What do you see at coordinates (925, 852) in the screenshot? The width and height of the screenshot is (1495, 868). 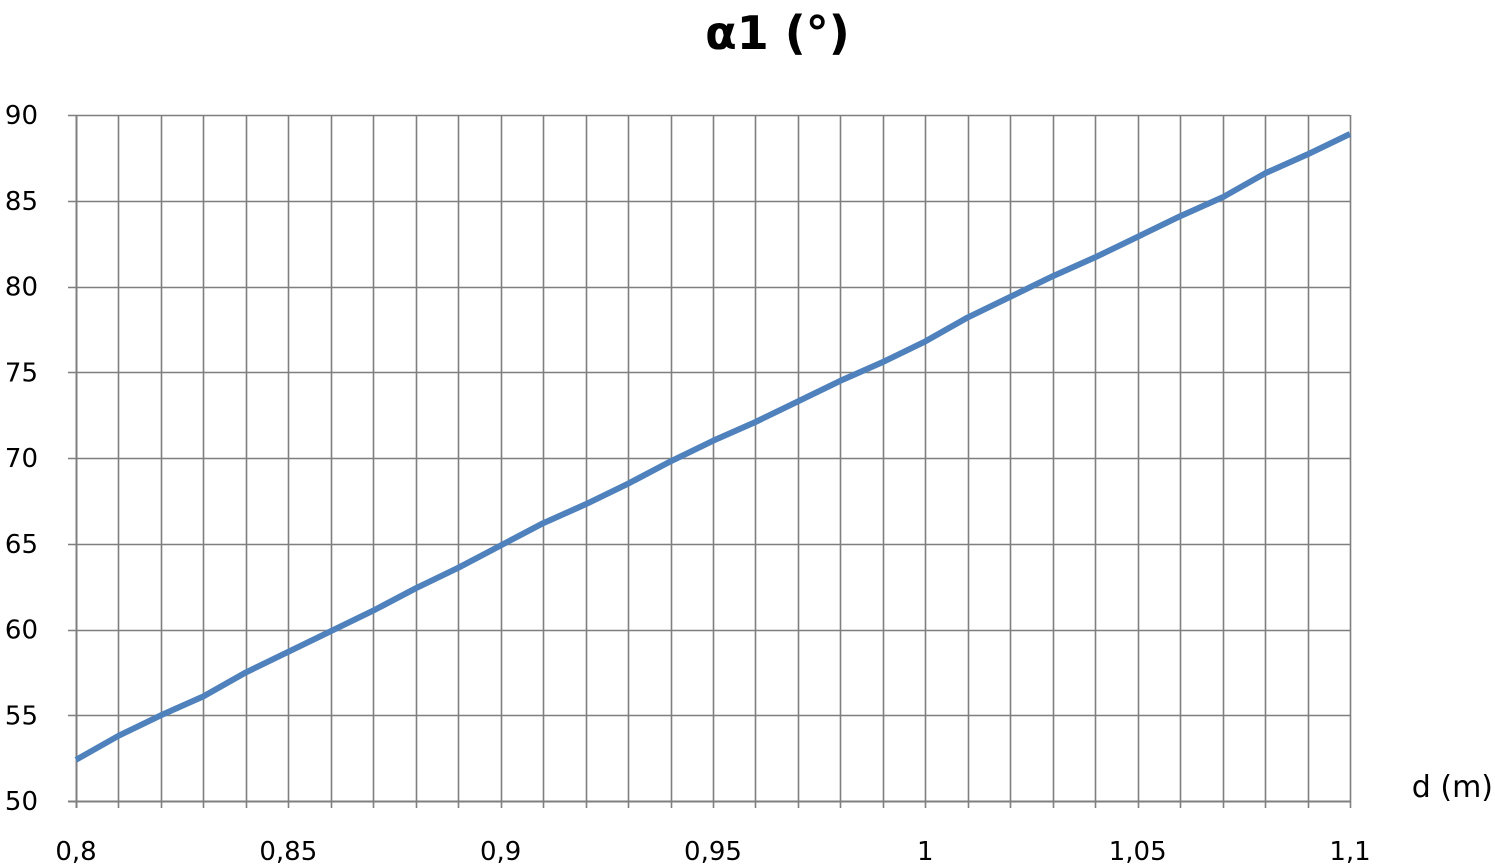 I see `x-tick-label: 1` at bounding box center [925, 852].